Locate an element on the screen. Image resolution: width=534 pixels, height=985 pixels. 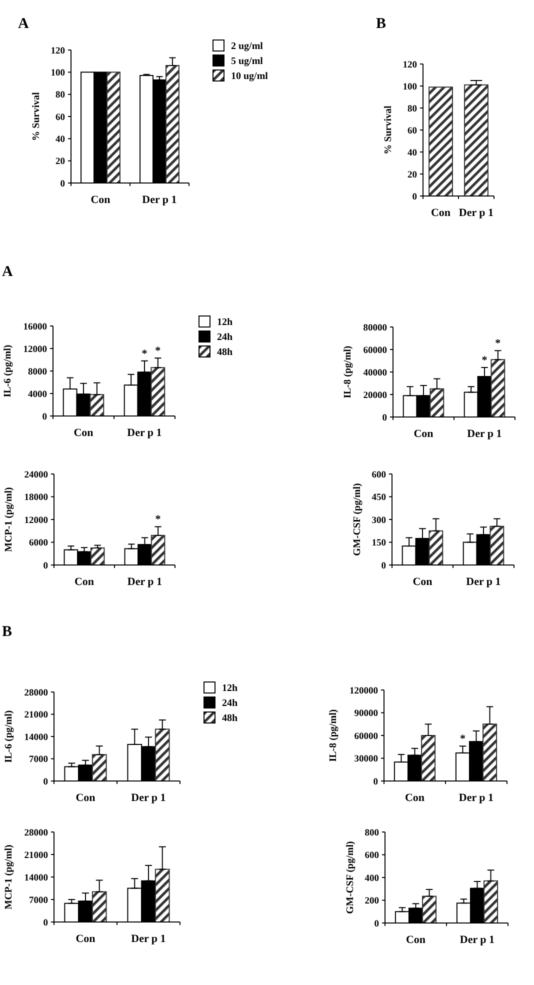
legend-label: 5 ug/ml is located at coordinates (247, 61).